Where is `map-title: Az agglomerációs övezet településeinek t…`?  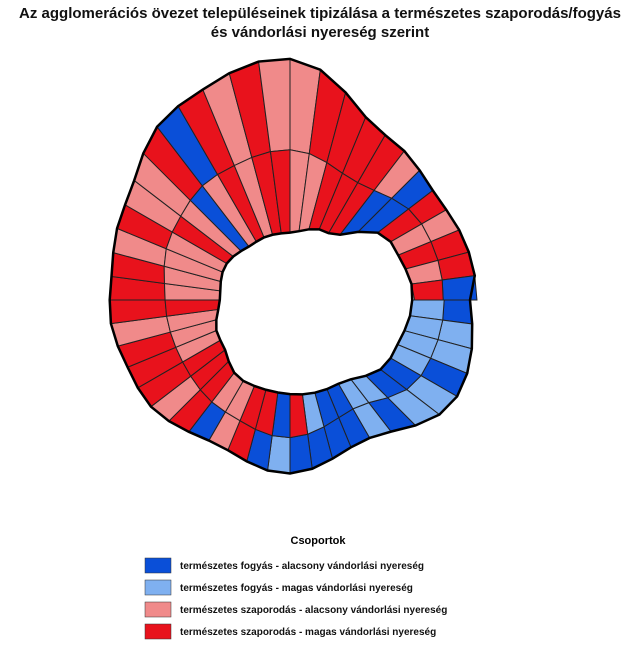 map-title: Az agglomerációs övezet településeinek t… is located at coordinates (320, 23).